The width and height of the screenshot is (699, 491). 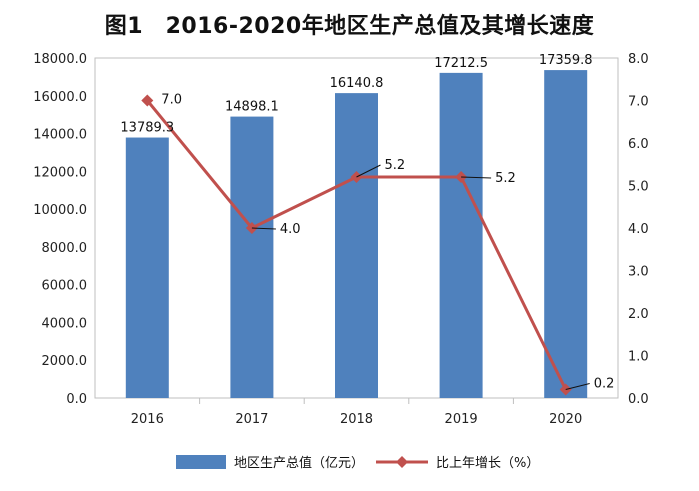 What do you see at coordinates (356, 419) in the screenshot?
I see `x-tick-label: 2018` at bounding box center [356, 419].